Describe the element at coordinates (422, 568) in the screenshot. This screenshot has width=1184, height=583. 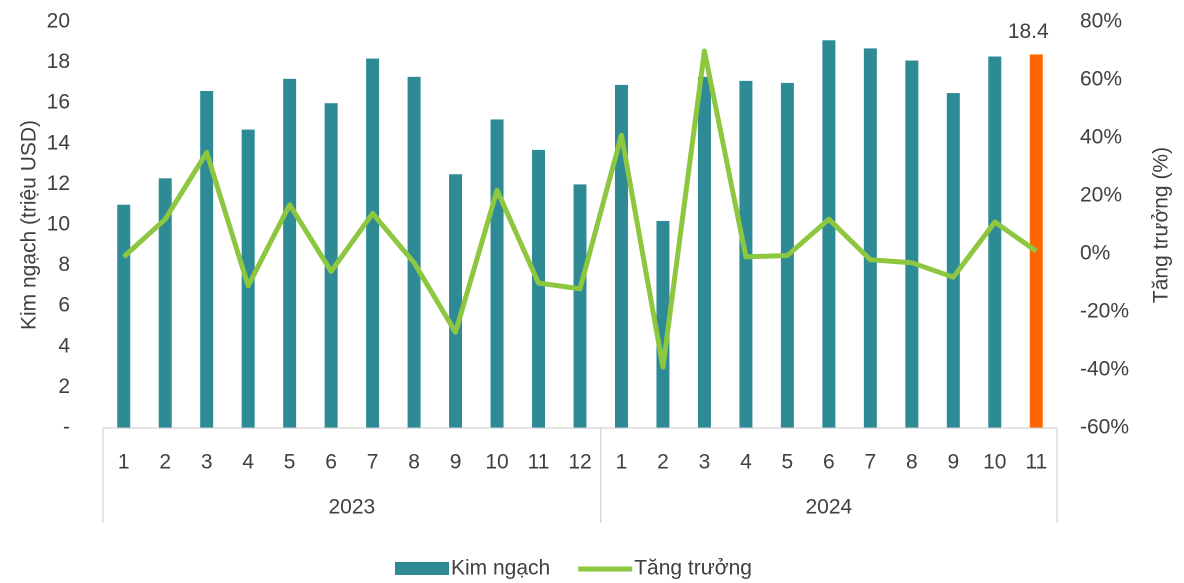
I see `legend-swatch` at that location.